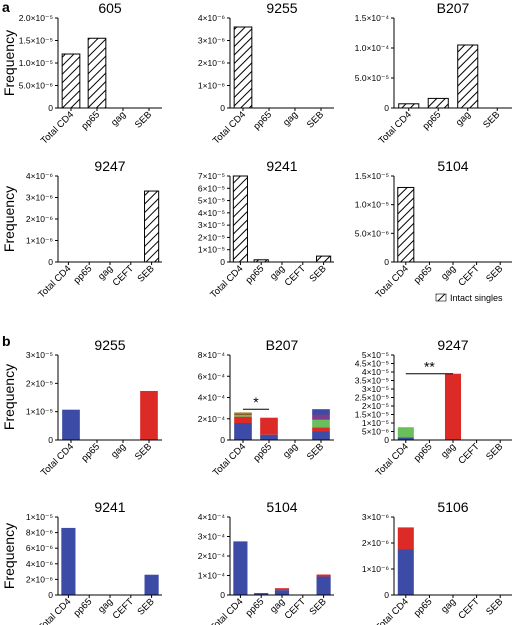 The width and height of the screenshot is (520, 625). I want to click on y-tick-label: 7×10⁻⁵, so click(211, 176).